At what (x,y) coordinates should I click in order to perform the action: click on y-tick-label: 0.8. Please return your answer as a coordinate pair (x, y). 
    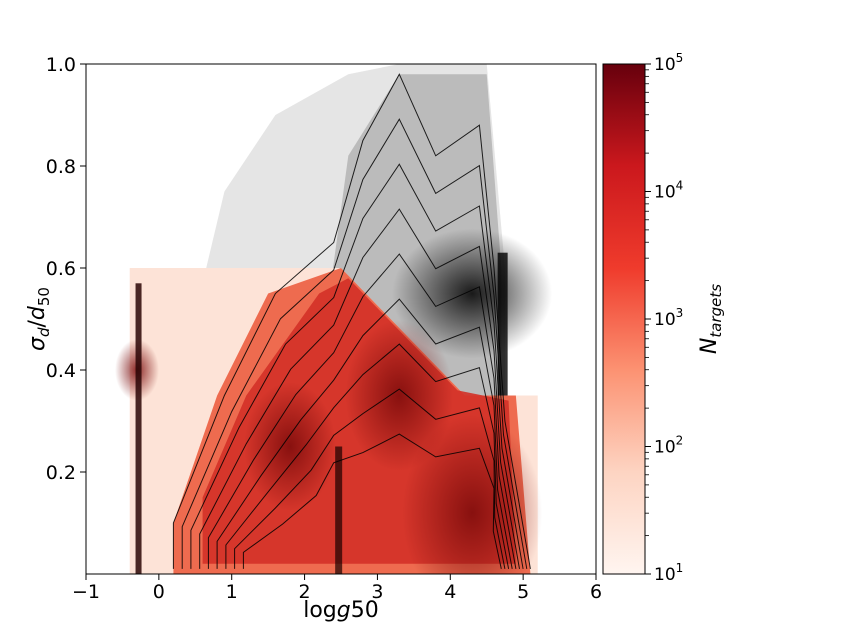
    Looking at the image, I should click on (61, 167).